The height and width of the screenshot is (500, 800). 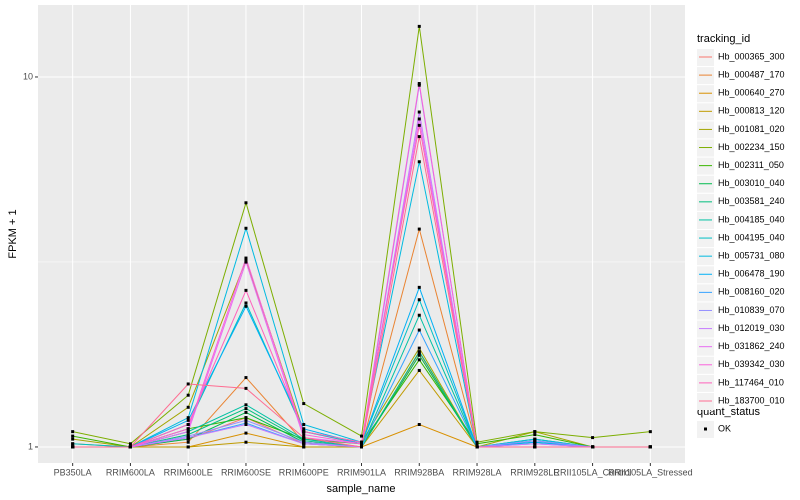 What do you see at coordinates (650, 472) in the screenshot?
I see `x-tick-label: RRII105LA_Stressed` at bounding box center [650, 472].